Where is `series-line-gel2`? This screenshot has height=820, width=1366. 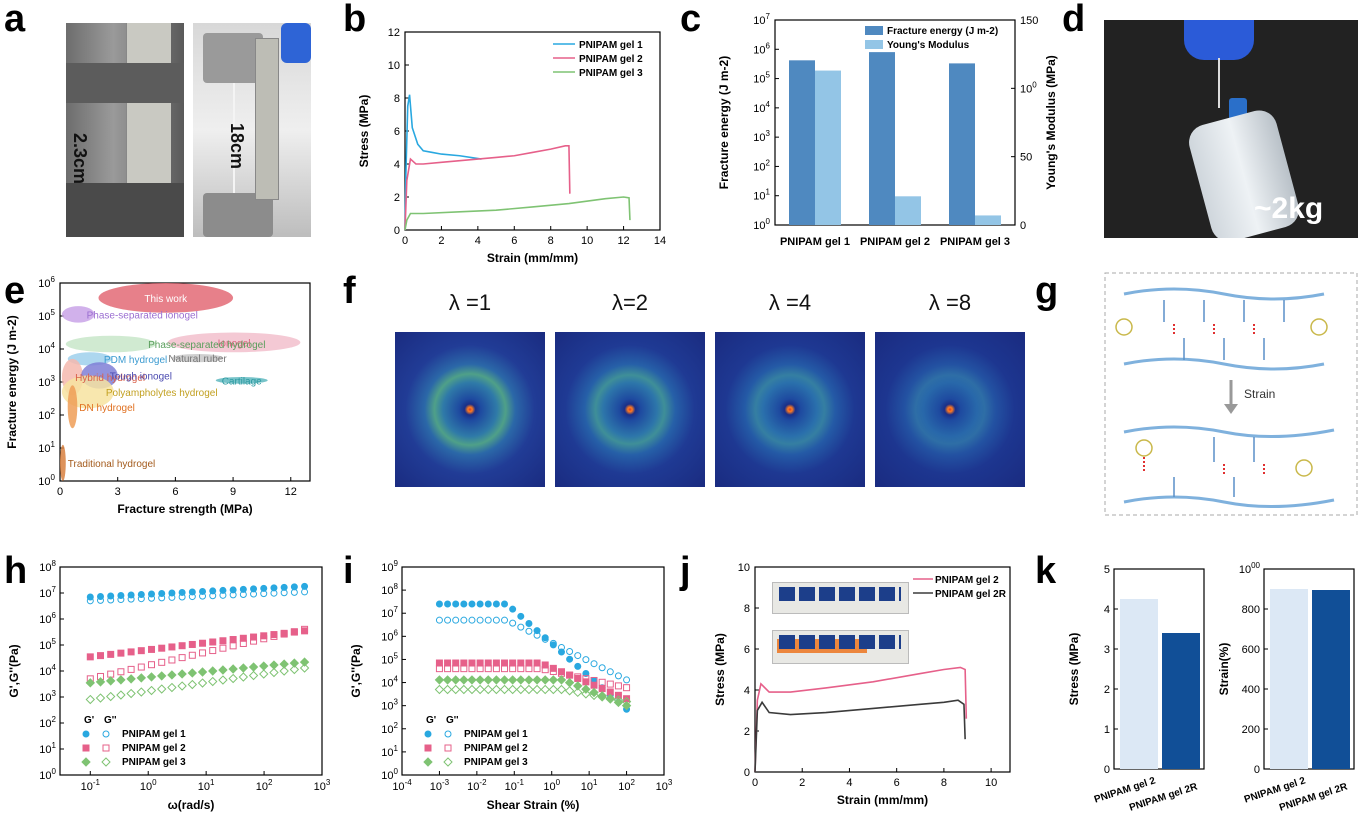
series-line-gel2 is located at coordinates (487, 188).